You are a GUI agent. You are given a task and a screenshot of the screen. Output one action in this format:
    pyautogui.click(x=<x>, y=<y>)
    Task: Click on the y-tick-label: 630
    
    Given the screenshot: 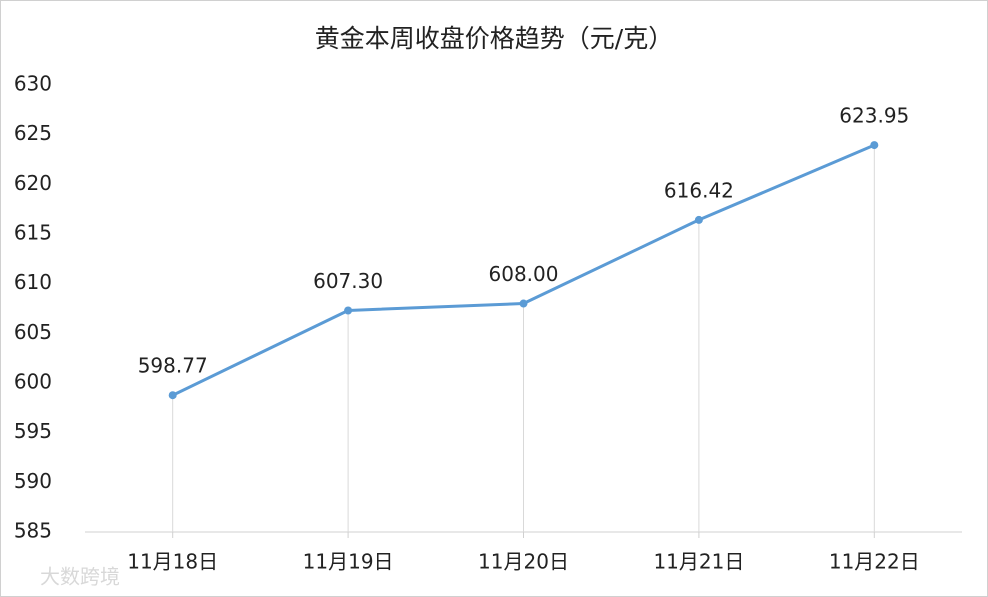 What is the action you would take?
    pyautogui.click(x=33, y=84)
    